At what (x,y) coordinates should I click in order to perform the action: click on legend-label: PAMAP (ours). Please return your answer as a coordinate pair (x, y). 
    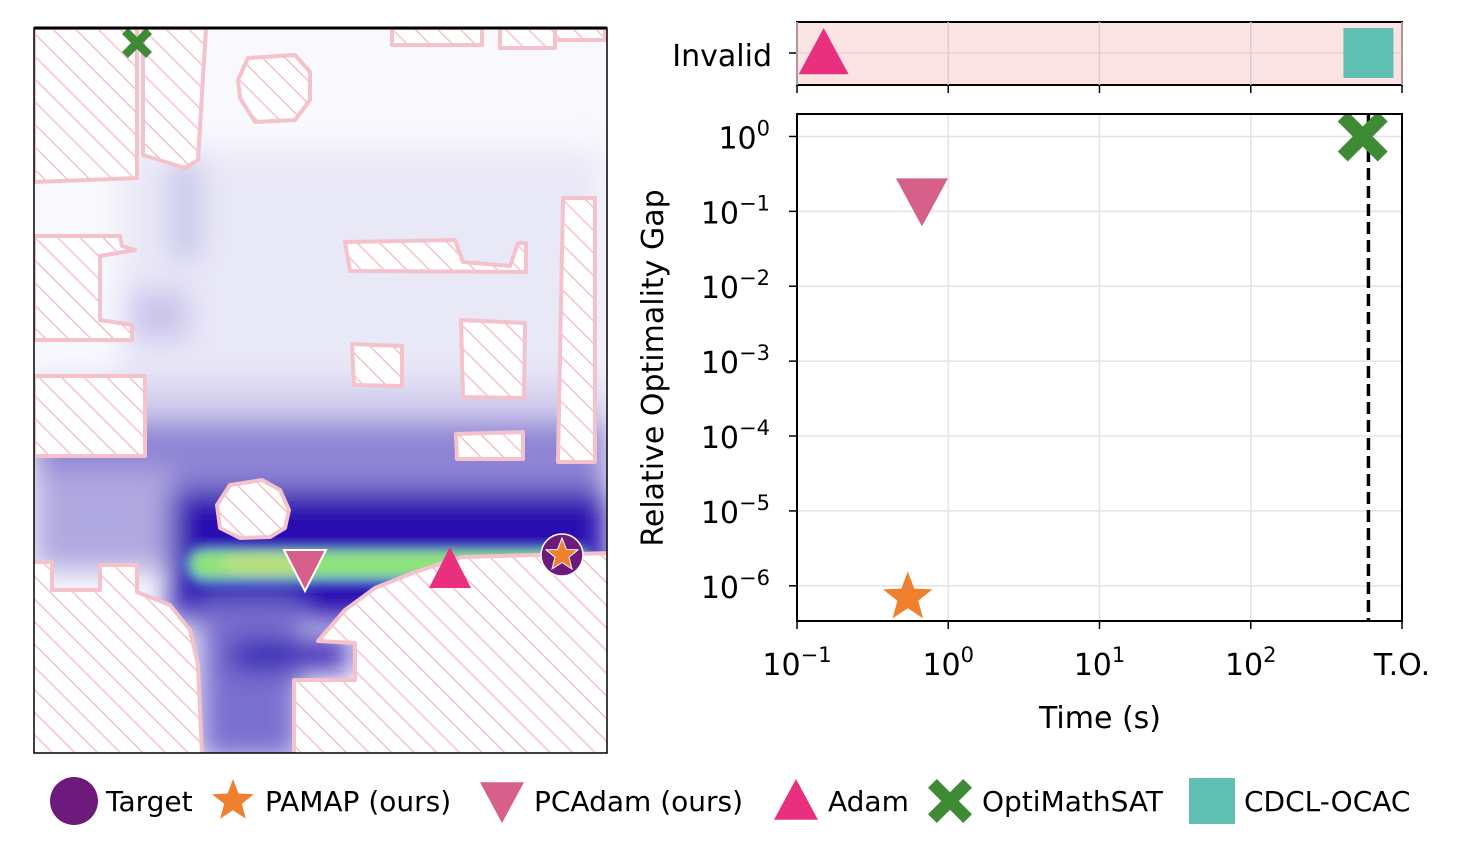
    Looking at the image, I should click on (358, 801).